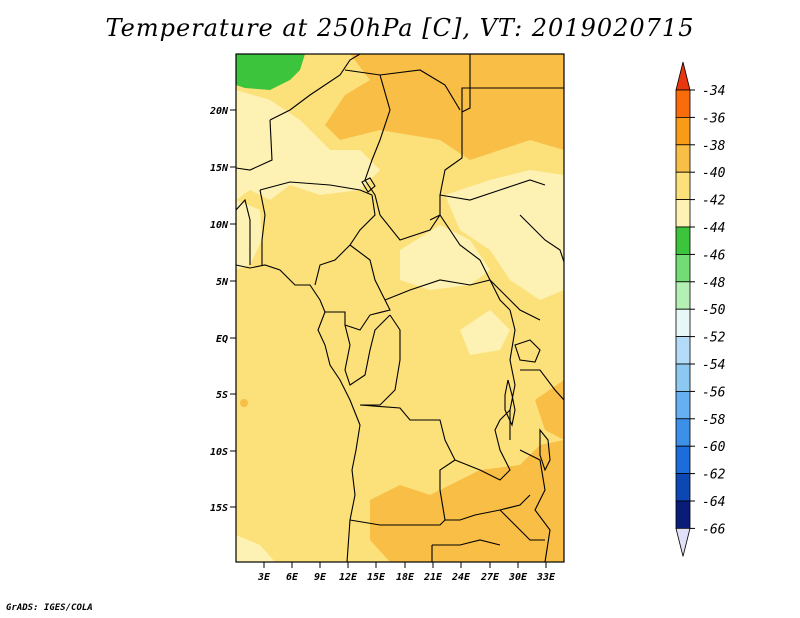  Describe the element at coordinates (527, 351) in the screenshot. I see `lake-victoria` at that location.